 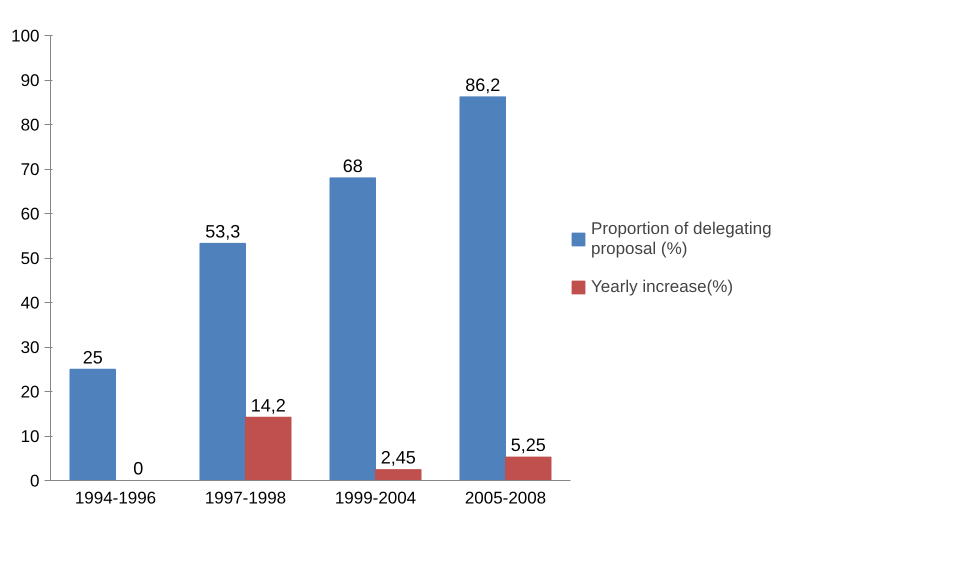 I want to click on data-label: 25, so click(x=92, y=357).